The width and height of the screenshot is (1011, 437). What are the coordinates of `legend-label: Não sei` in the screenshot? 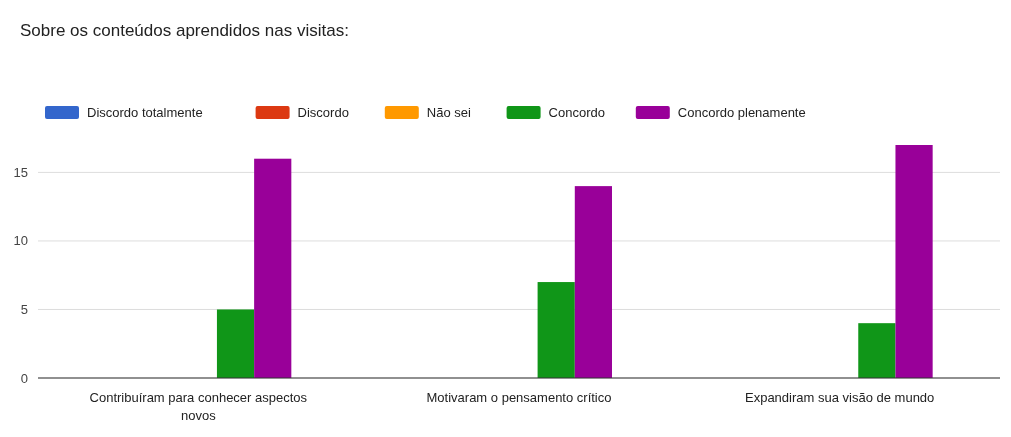 It's located at (448, 112).